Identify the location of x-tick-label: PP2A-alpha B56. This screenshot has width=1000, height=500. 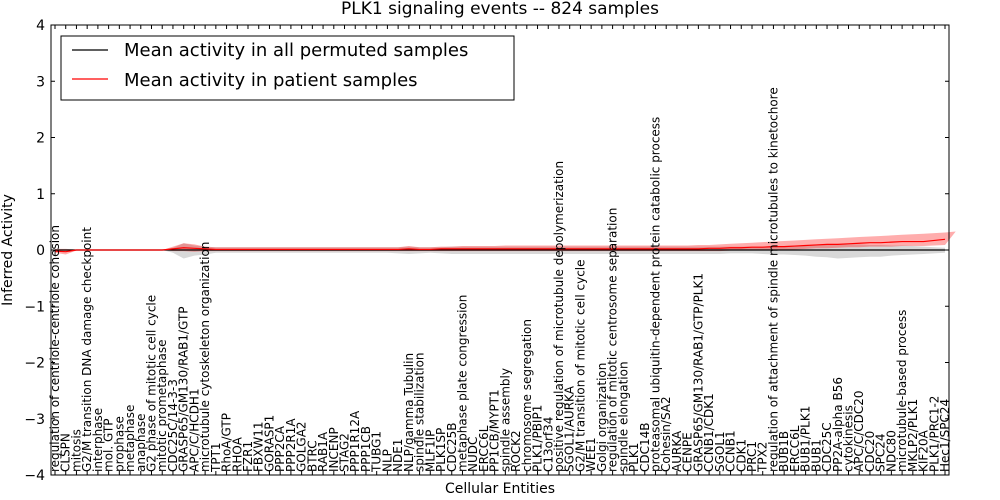
(838, 424).